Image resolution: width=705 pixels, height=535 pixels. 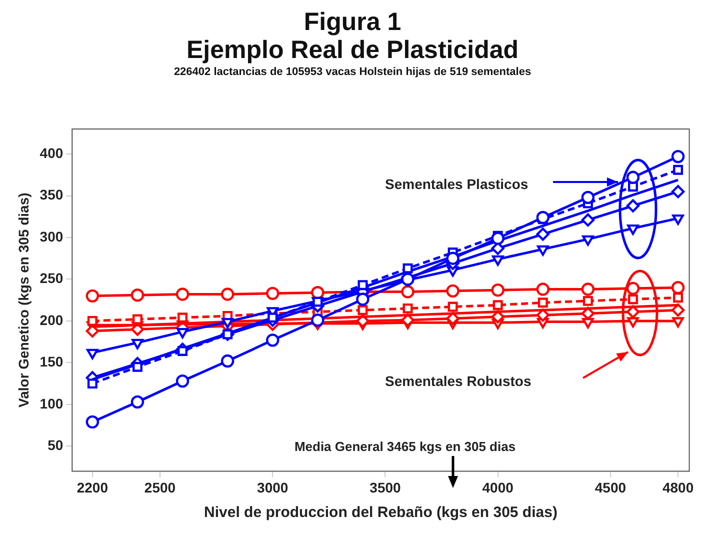 I want to click on chart-subtitle: 226402 lactancias de 105953 vacas Holstein hijas de 519 sementales, so click(x=352, y=72).